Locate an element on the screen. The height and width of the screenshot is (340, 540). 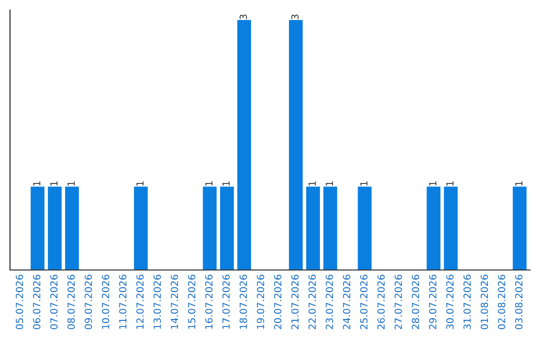
x-tick-label: 26.07.2026 is located at coordinates (381, 302).